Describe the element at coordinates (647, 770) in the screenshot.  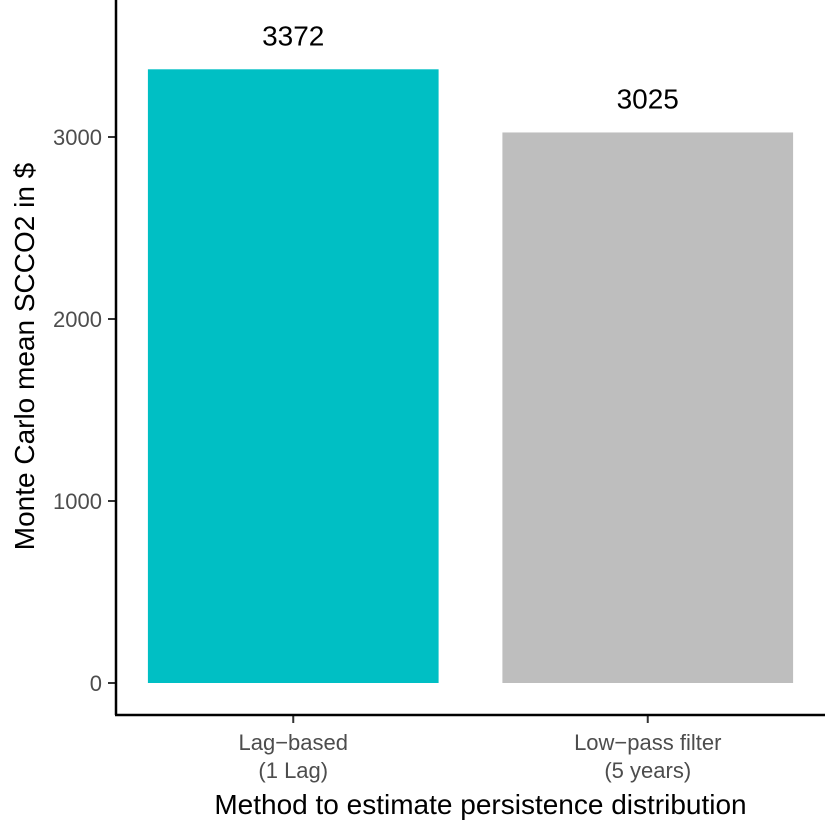
I see `x-tick-label: (5 years)` at that location.